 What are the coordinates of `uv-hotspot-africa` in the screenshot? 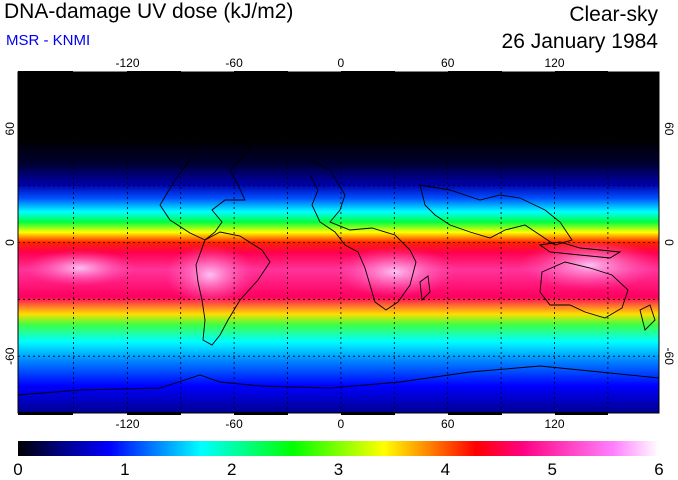 It's located at (395, 272).